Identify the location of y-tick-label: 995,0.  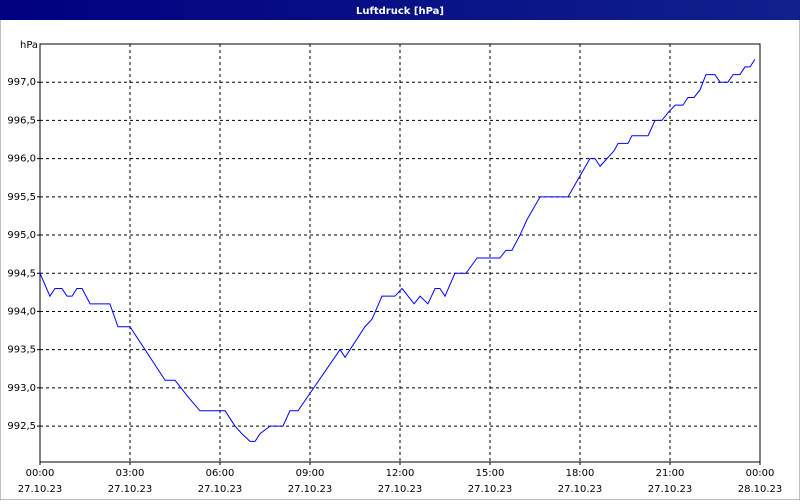
(21, 235).